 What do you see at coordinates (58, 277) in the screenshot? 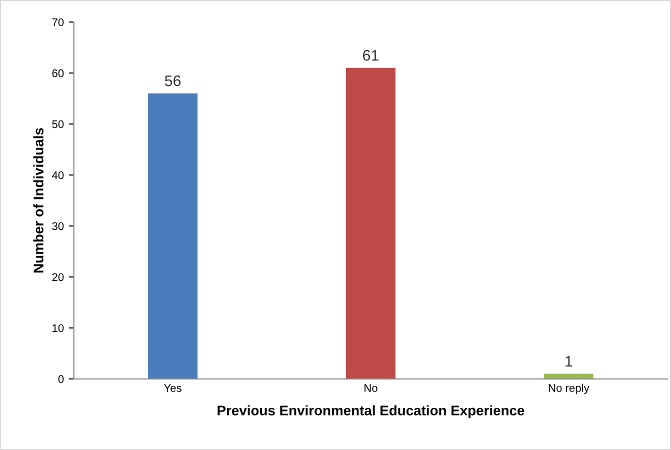
I see `y-tick-label: 20` at bounding box center [58, 277].